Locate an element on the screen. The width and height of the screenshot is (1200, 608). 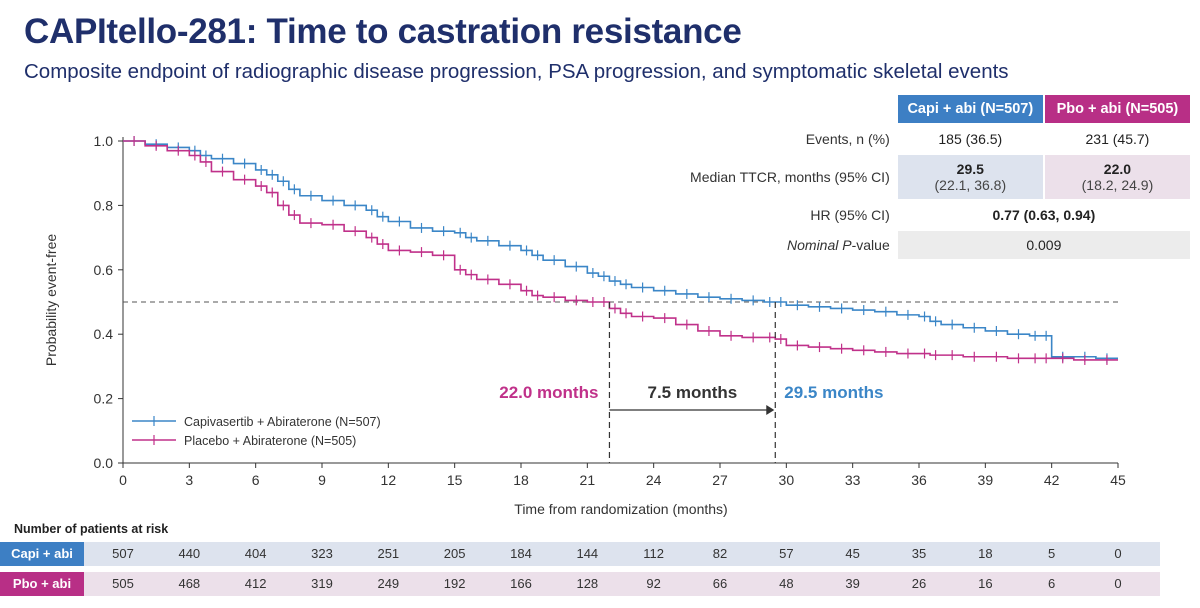
x-tick-label: 9 is located at coordinates (322, 480).